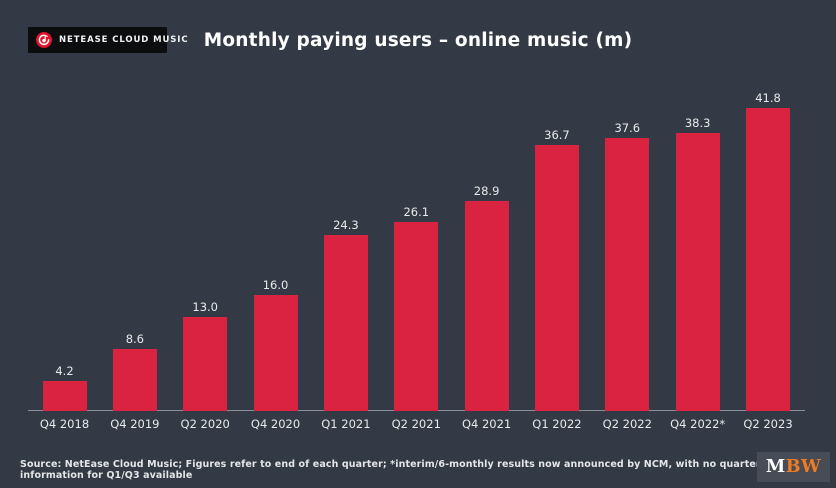 The width and height of the screenshot is (836, 488). Describe the element at coordinates (64, 370) in the screenshot. I see `bar-value-label: 4.2` at that location.